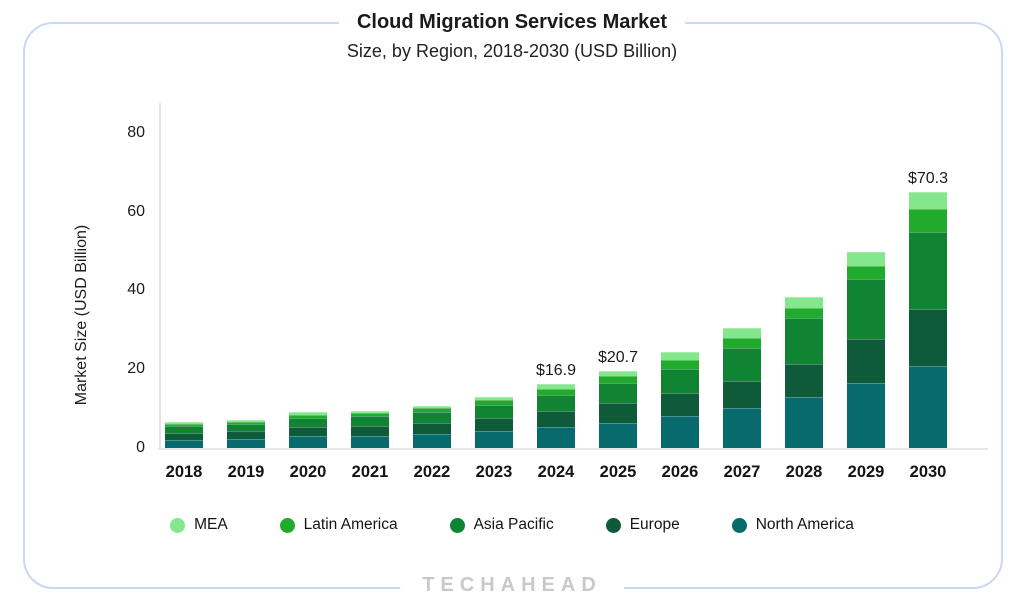 Image resolution: width=1024 pixels, height=609 pixels. I want to click on x-axis-label: 2028, so click(804, 472).